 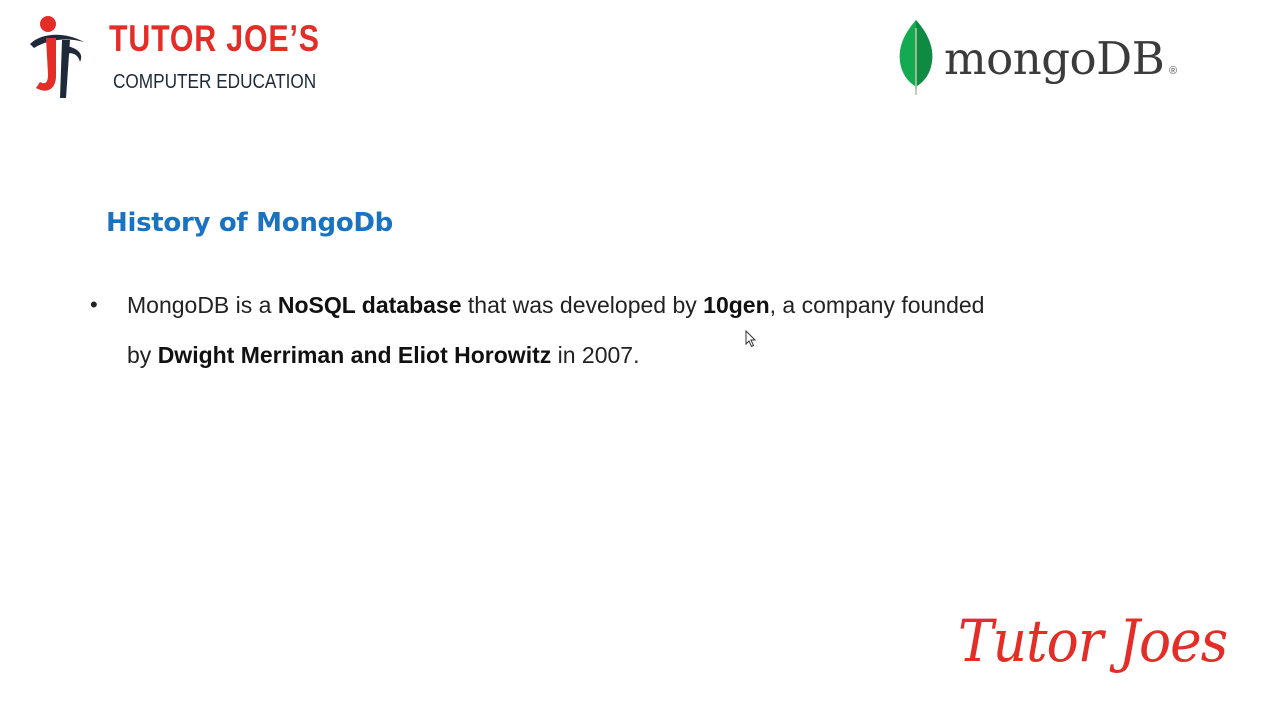 What do you see at coordinates (57, 57) in the screenshot?
I see `tutor-joes-figure-icon` at bounding box center [57, 57].